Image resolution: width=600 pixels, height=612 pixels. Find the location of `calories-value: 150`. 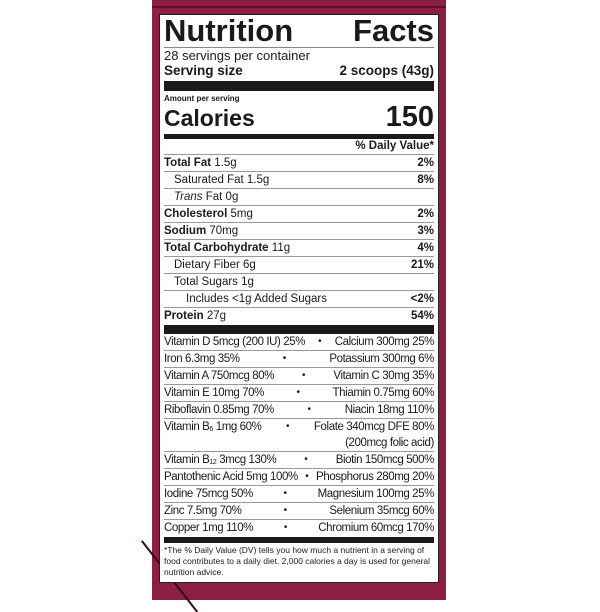

calories-value: 150 is located at coordinates (409, 117).